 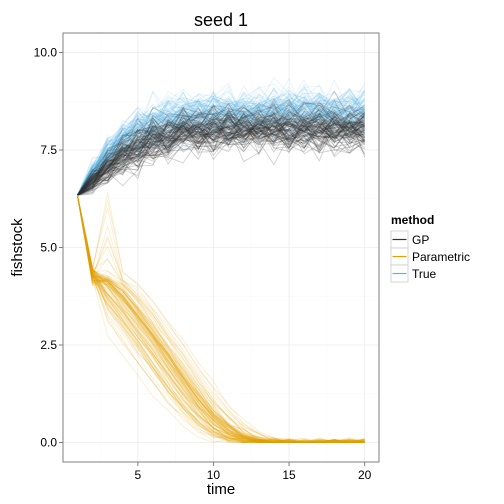 I want to click on legend-label: True, so click(x=424, y=274).